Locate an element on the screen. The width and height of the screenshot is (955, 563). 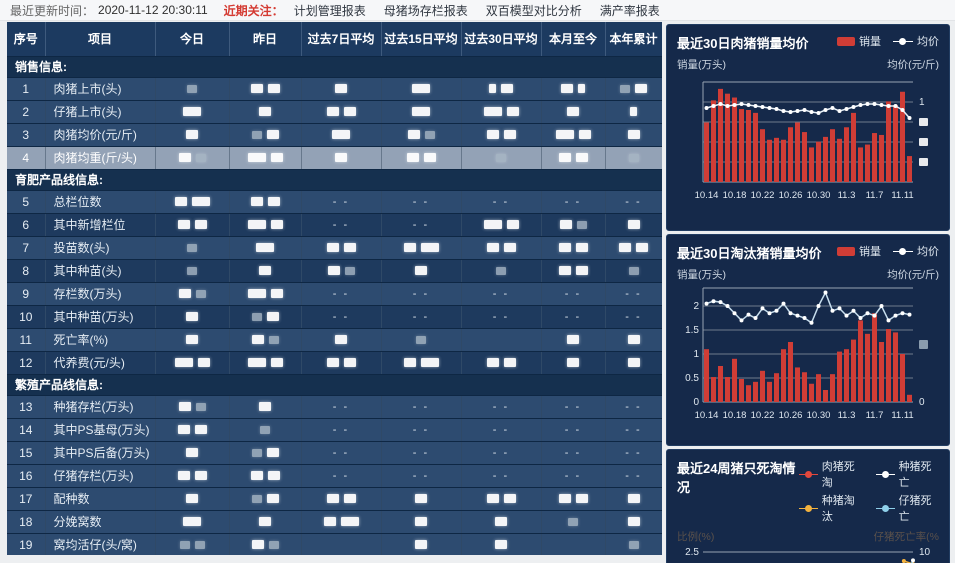
link-sow-farm-report: 母猪场存栏报表 is located at coordinates (425, 10).